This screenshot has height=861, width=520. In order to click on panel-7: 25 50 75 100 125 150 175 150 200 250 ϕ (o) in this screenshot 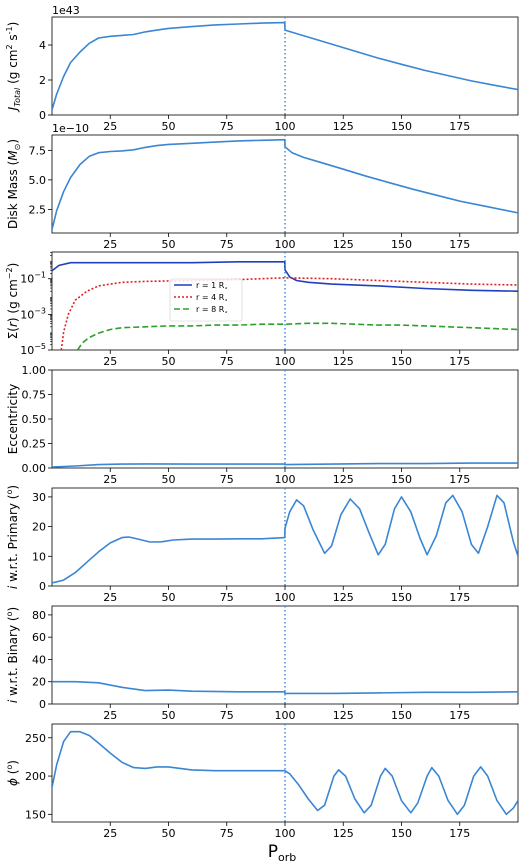, I will do `click(262, 781)`.